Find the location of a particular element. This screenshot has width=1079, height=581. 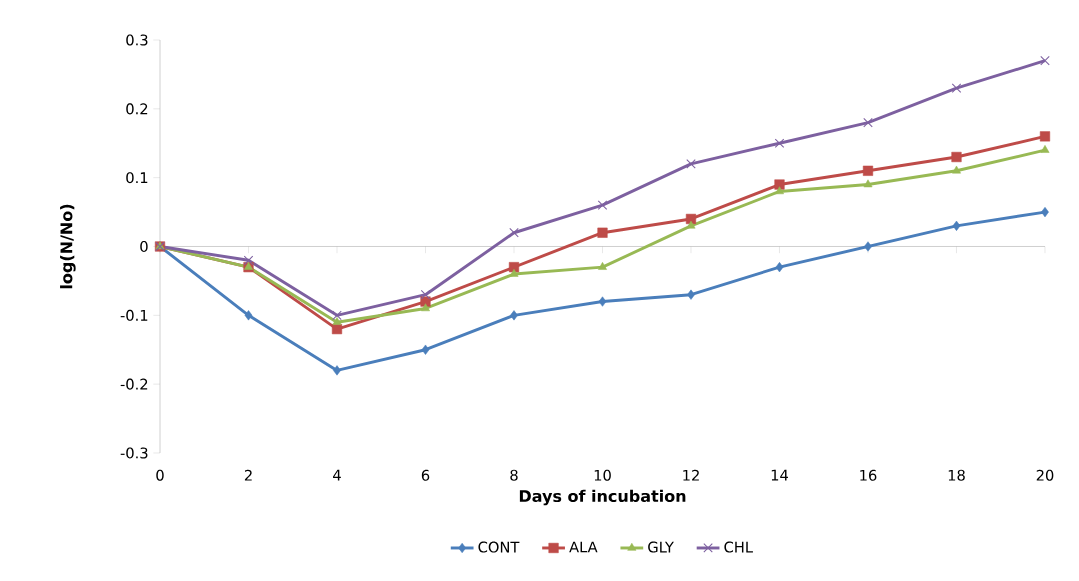

x-tick-label: 18 is located at coordinates (956, 475).